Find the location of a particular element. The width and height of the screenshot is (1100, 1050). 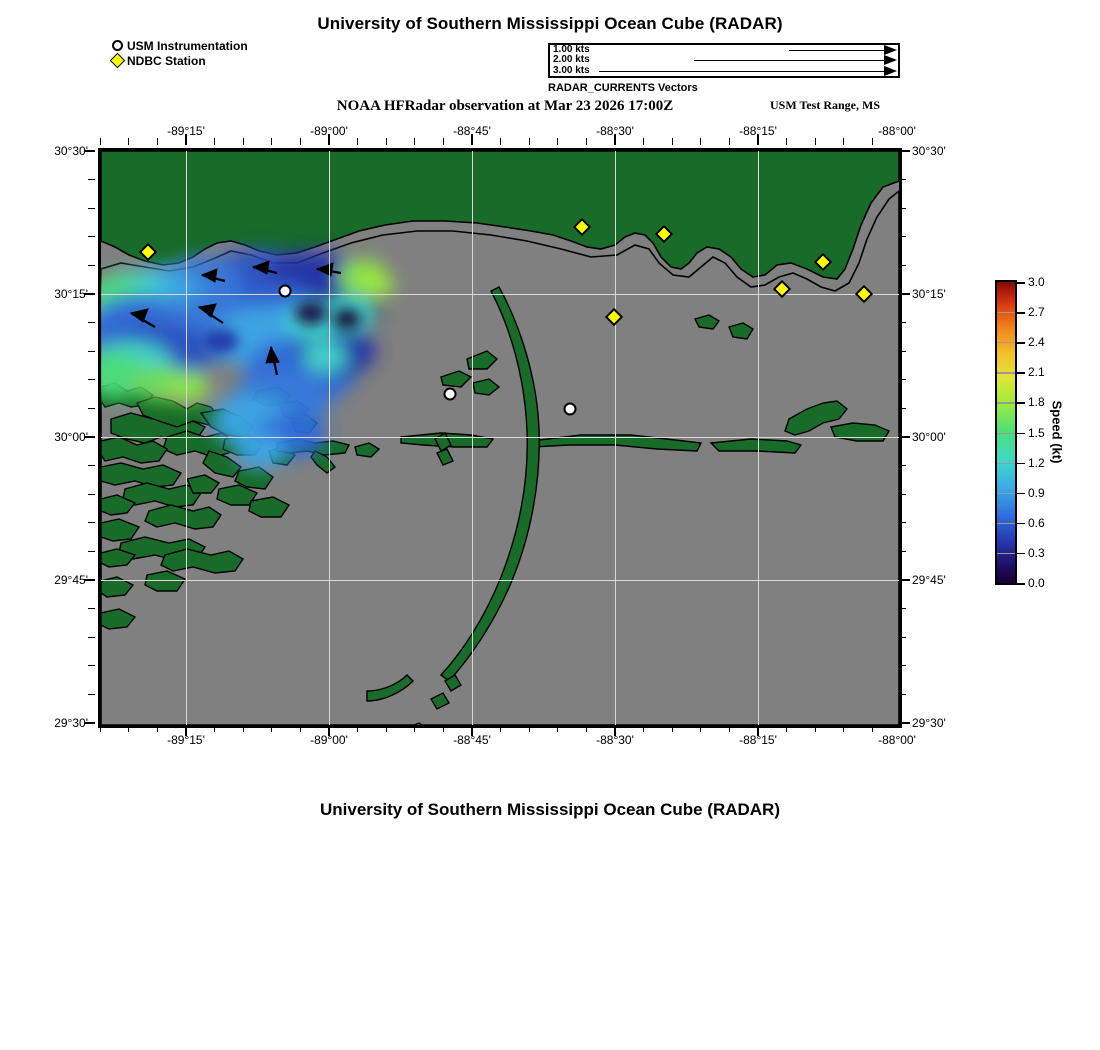

axis-label-lon-top-2: -88°45' is located at coordinates (472, 131).